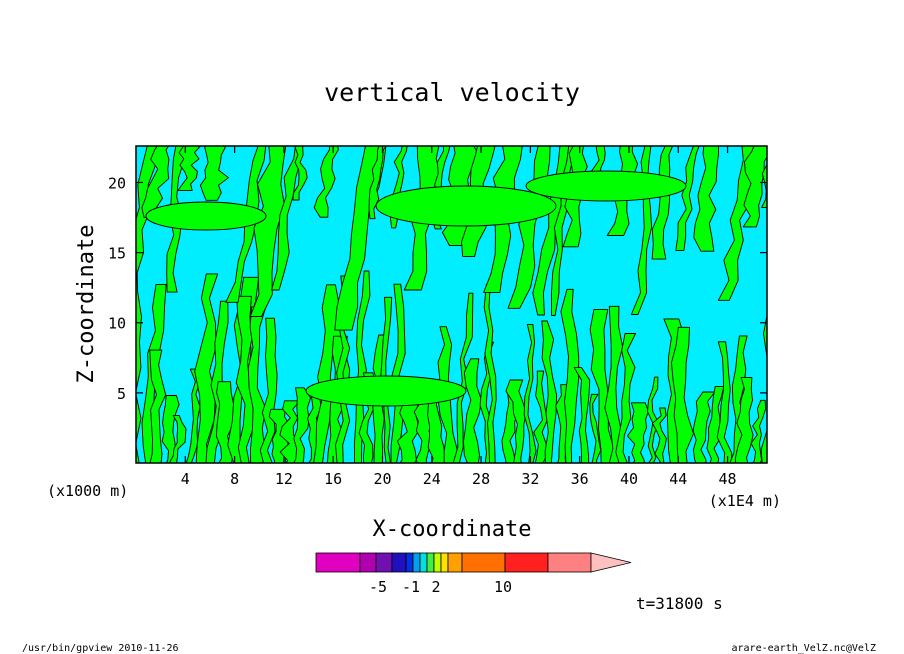 Image resolution: width=904 pixels, height=654 pixels. I want to click on y-axis-label: Z-coordinate, so click(86, 304).